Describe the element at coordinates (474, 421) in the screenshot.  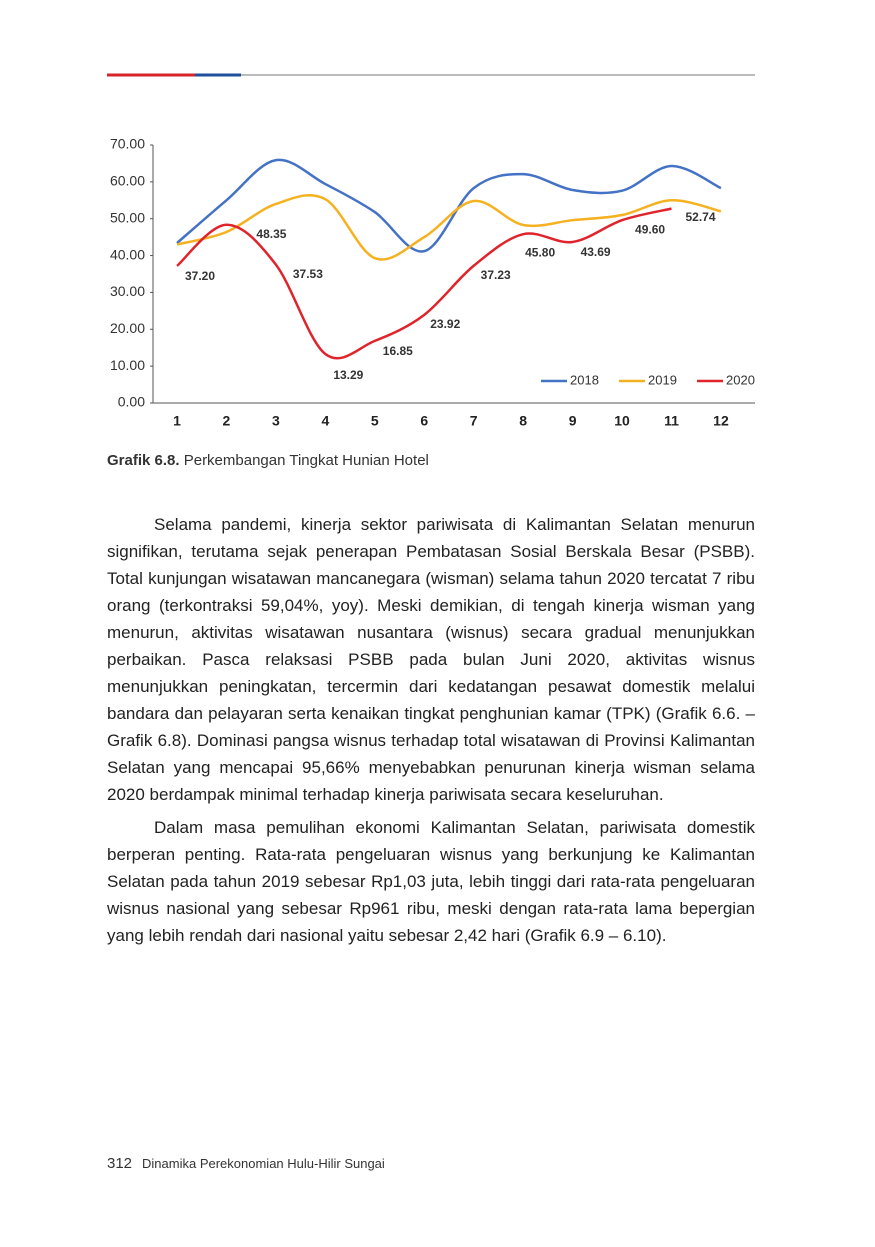
I see `x-tick-label: 7` at that location.